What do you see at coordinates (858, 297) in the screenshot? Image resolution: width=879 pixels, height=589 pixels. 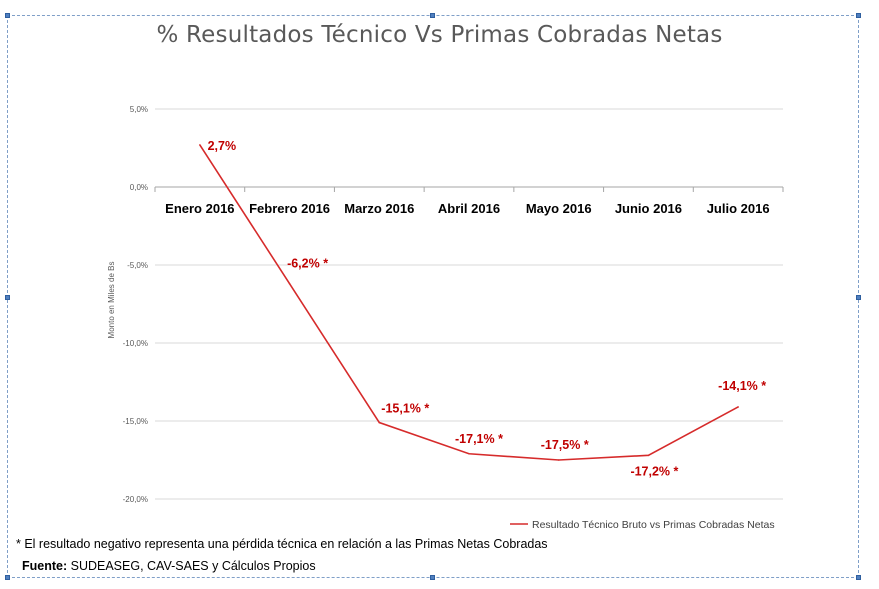 I see `resize-handle-middle-right` at bounding box center [858, 297].